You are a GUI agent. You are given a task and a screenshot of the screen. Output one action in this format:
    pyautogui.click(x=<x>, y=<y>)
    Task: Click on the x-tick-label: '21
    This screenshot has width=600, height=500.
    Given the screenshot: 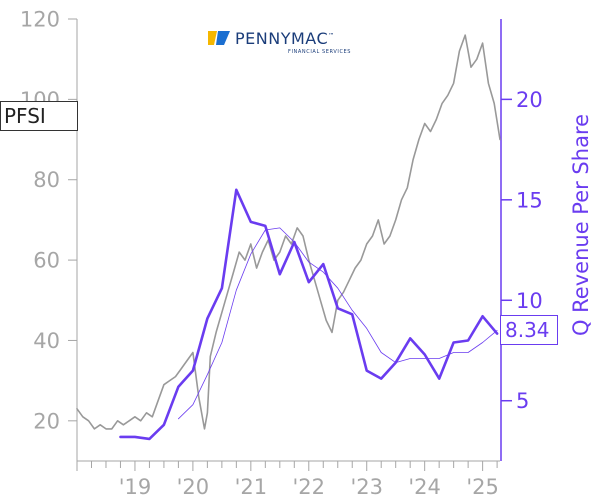 What is the action you would take?
    pyautogui.click(x=251, y=487)
    